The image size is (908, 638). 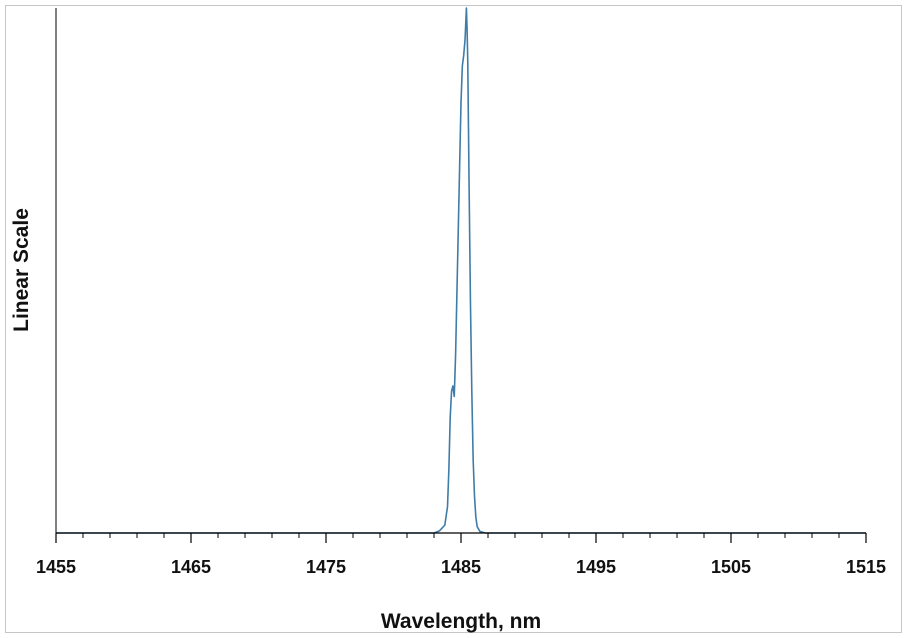 What do you see at coordinates (731, 567) in the screenshot?
I see `x-tick-label: 1505` at bounding box center [731, 567].